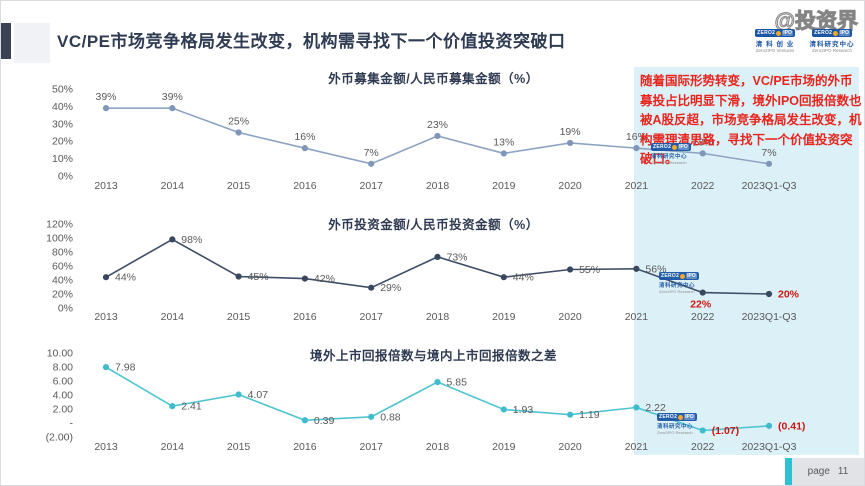 The width and height of the screenshot is (865, 486). I want to click on data-label: 13%, so click(503, 142).